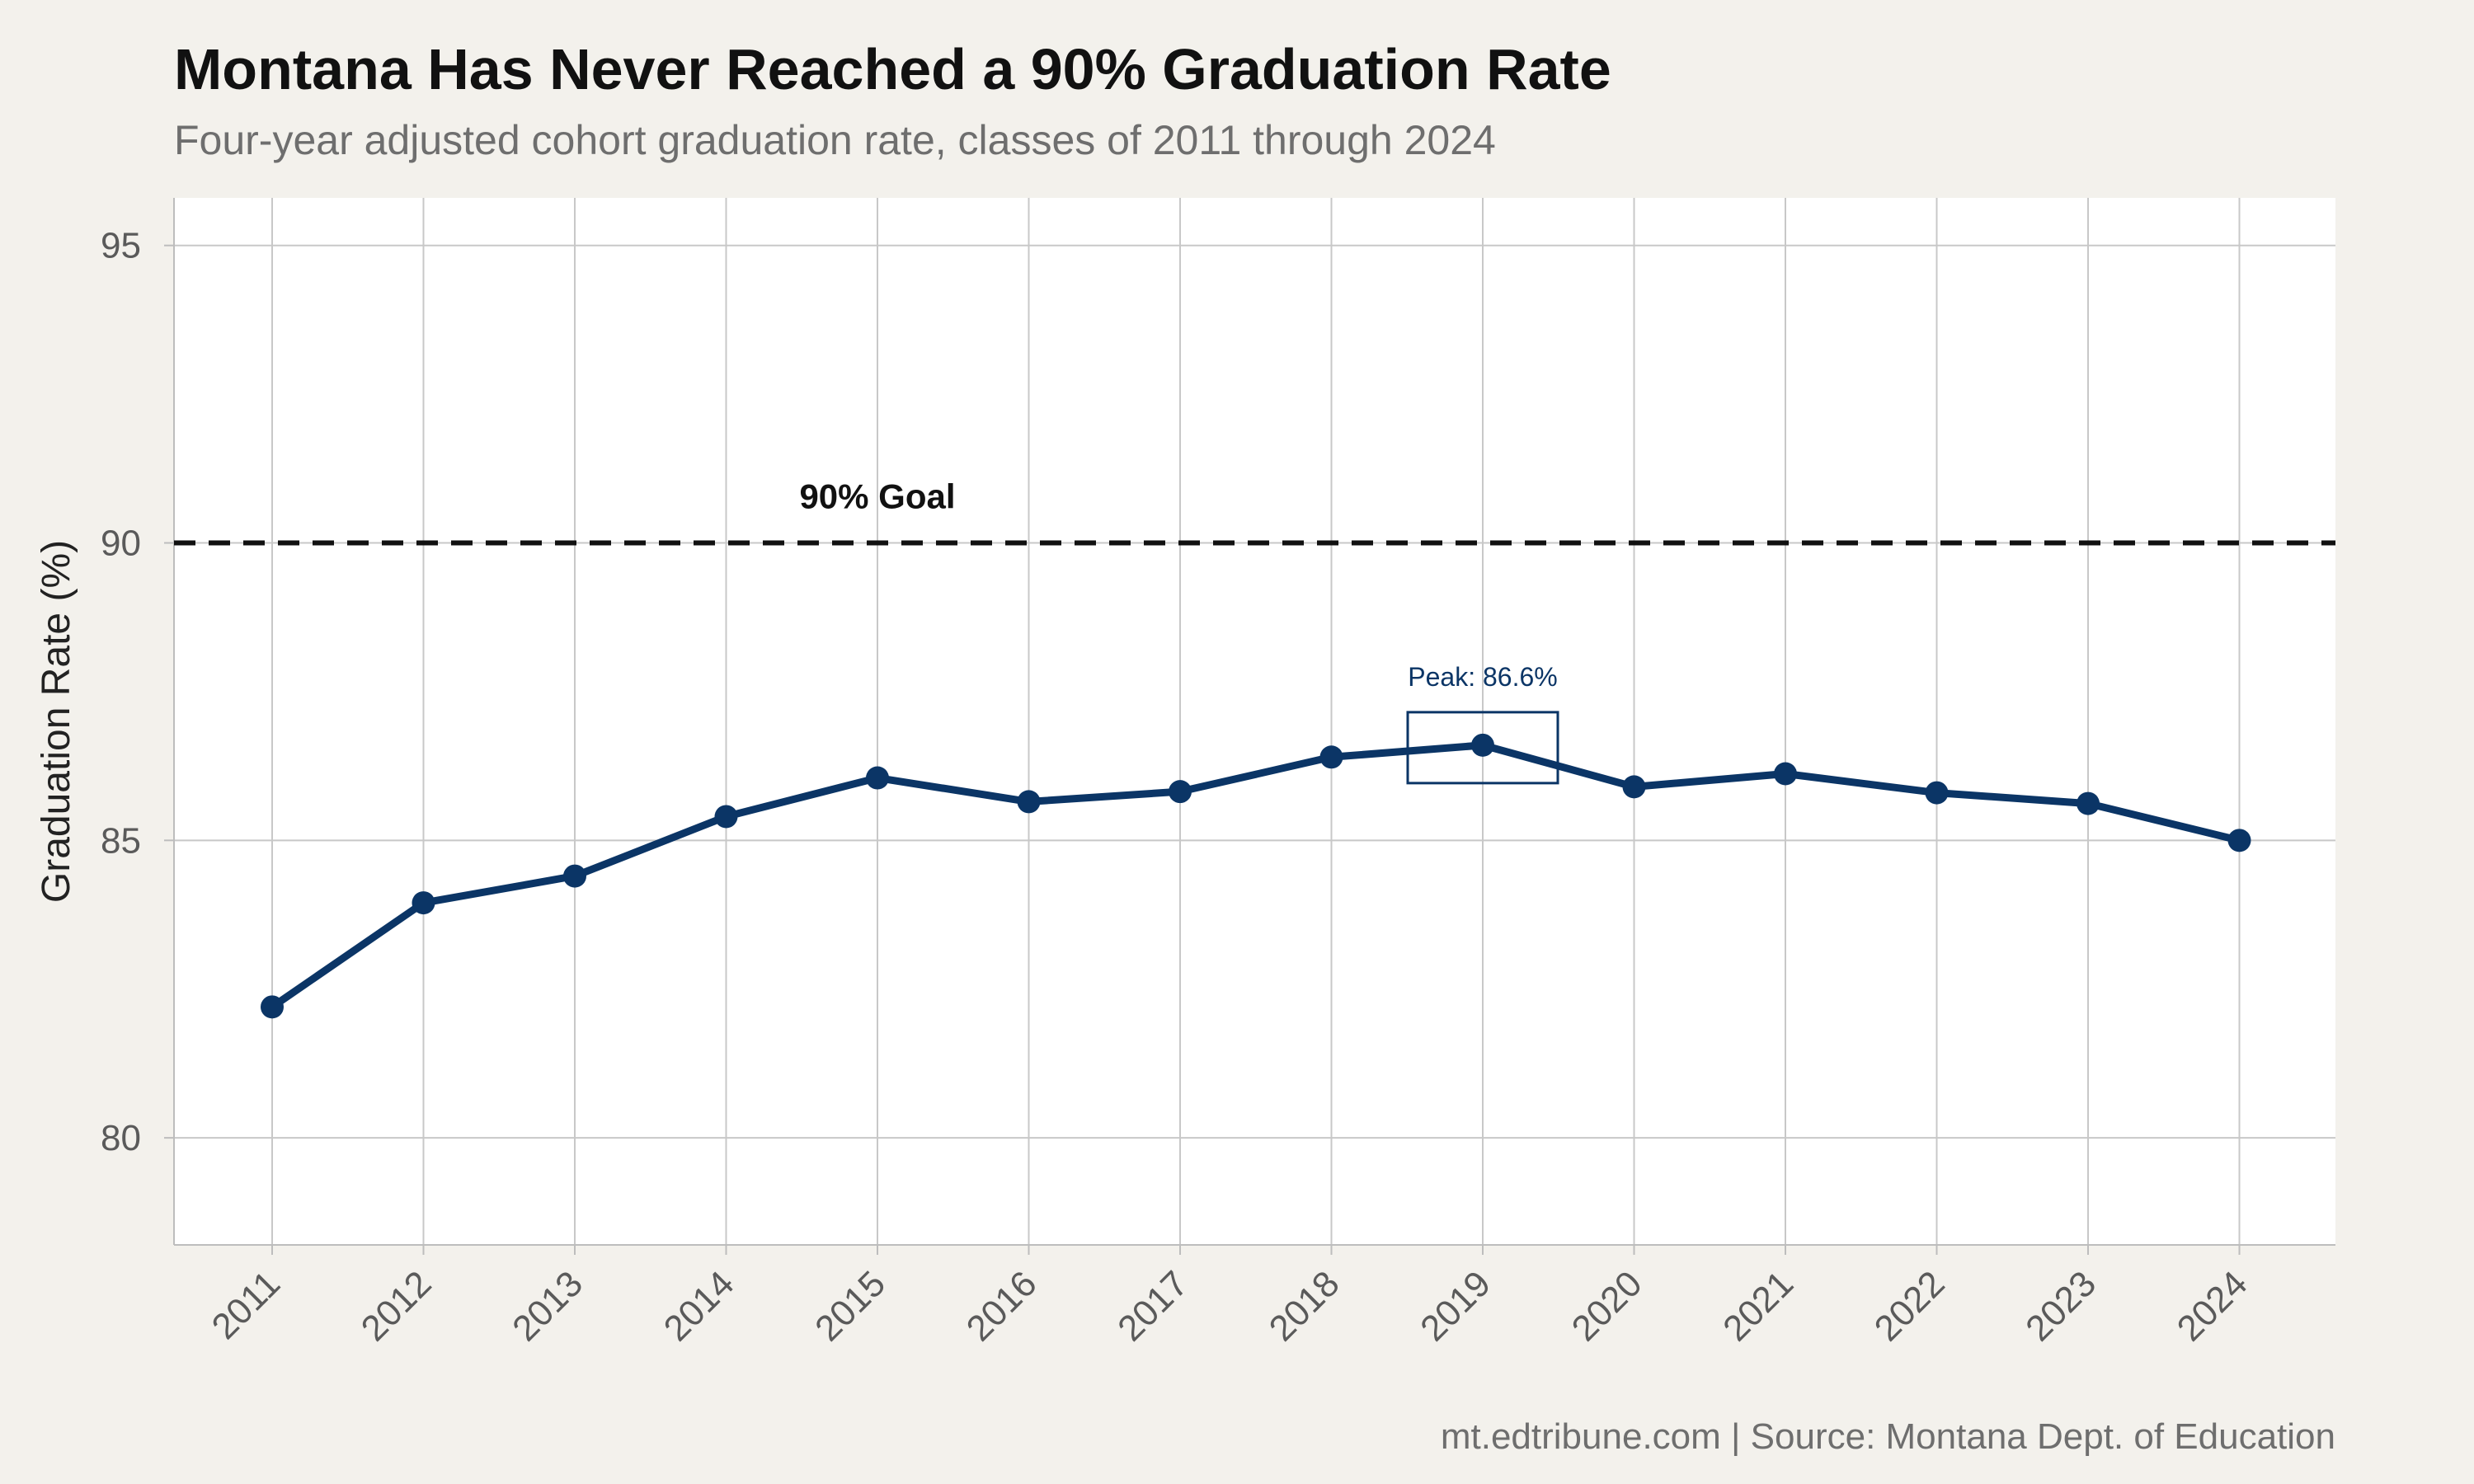  I want to click on x-tick-label: 2017, so click(1153, 1306).